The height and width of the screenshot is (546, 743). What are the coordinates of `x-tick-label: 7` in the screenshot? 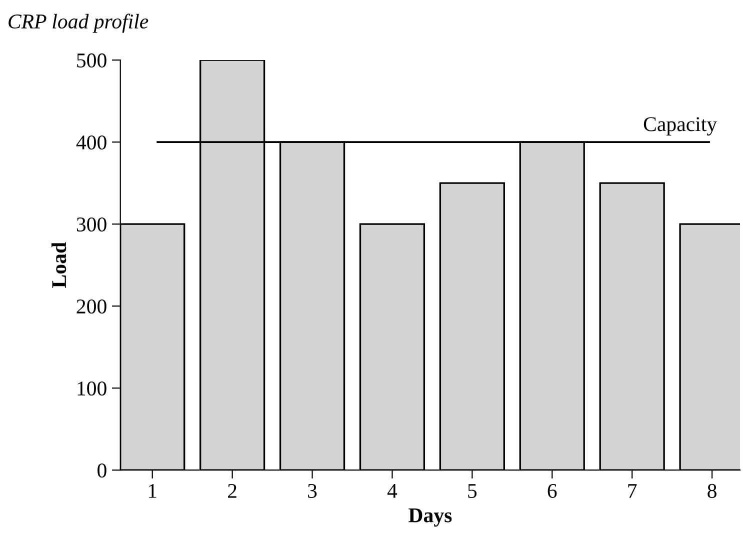 It's located at (632, 491).